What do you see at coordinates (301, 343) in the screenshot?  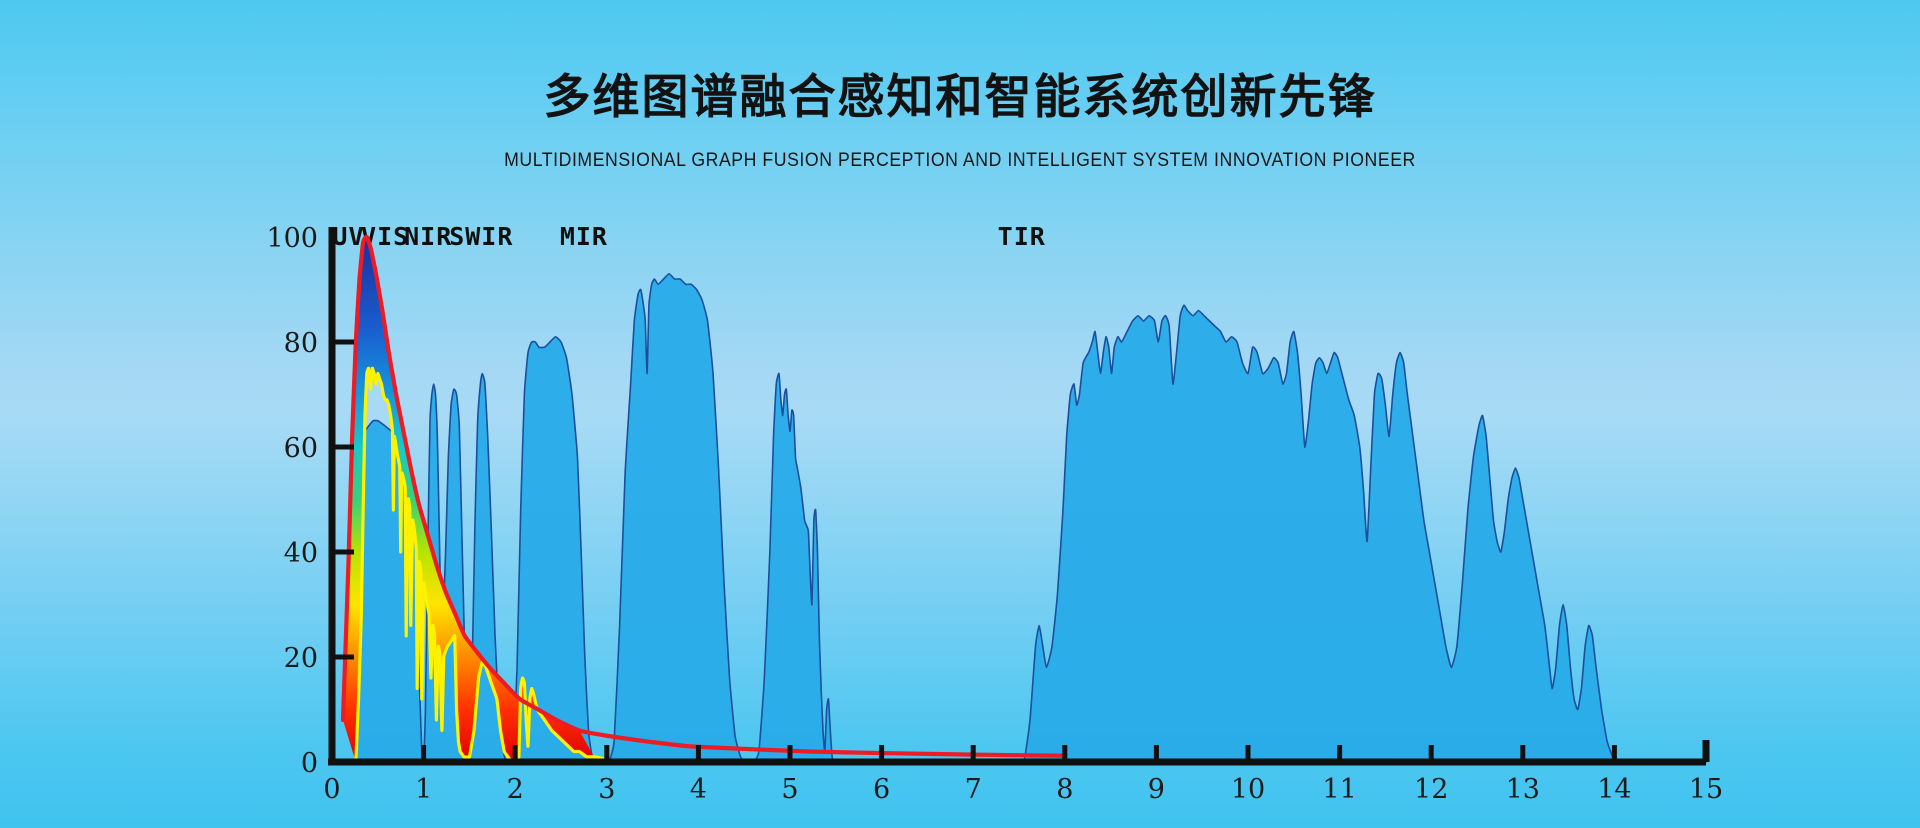 I see `y-tick-label: 80` at bounding box center [301, 343].